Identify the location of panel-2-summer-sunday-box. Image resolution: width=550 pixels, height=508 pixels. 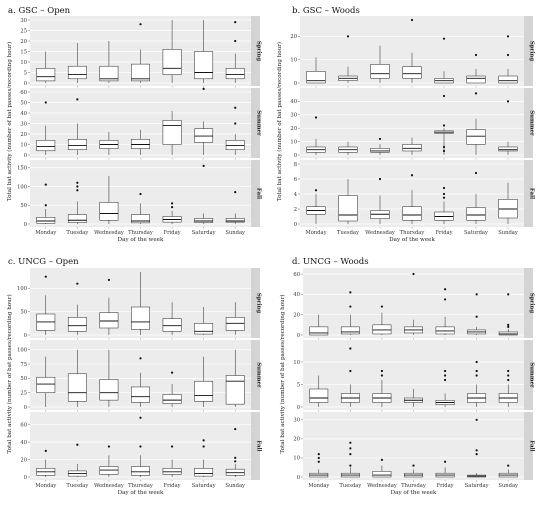
(508, 149).